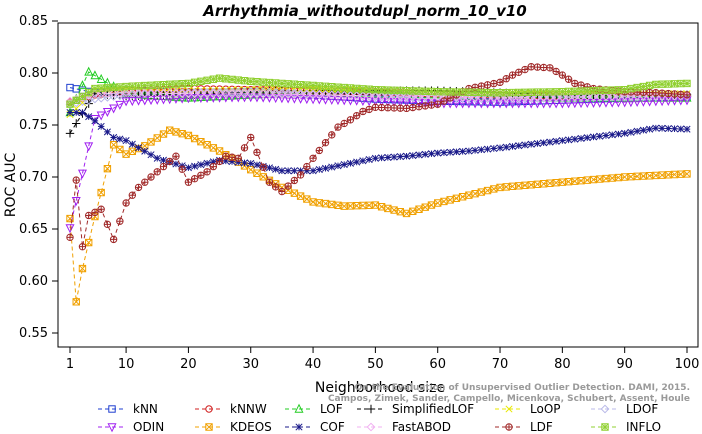  Describe the element at coordinates (415, 409) in the screenshot. I see `legend-item-simplifiedlof: SimplifiedLOF` at that location.